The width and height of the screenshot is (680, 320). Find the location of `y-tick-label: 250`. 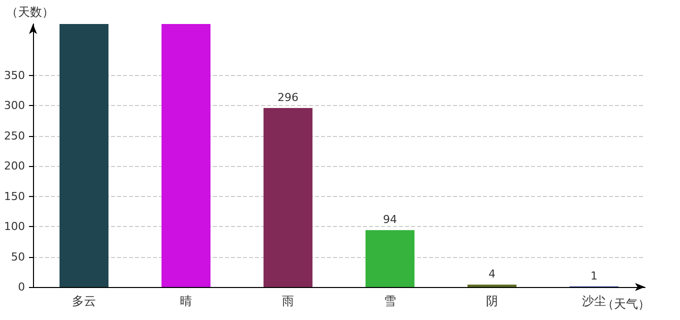

y-tick-label: 250 is located at coordinates (14, 135).